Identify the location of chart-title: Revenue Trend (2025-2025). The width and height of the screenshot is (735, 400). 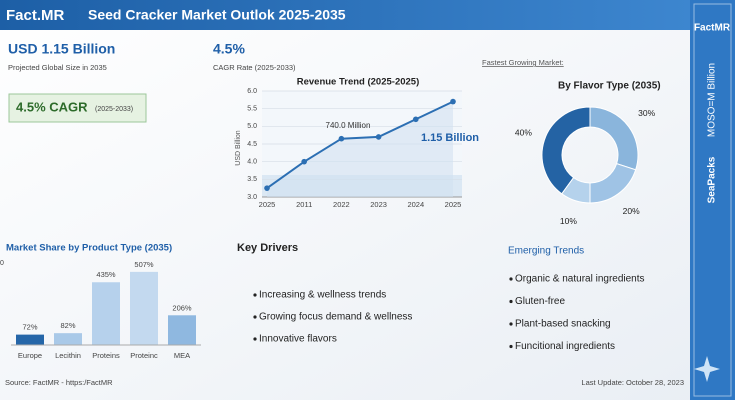
(358, 82).